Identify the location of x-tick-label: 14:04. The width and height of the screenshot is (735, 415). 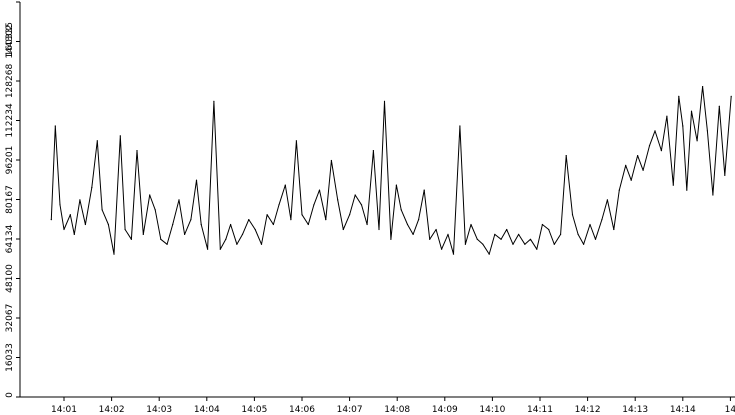
(207, 410).